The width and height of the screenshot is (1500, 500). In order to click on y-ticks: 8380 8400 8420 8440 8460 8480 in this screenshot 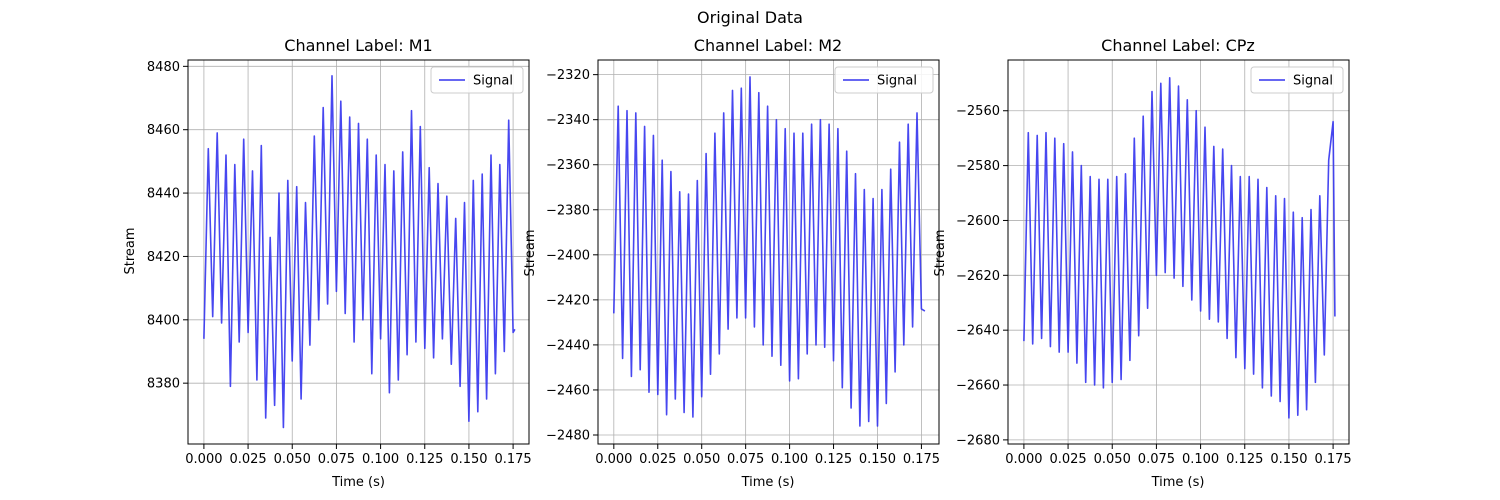, I will do `click(167, 226)`.